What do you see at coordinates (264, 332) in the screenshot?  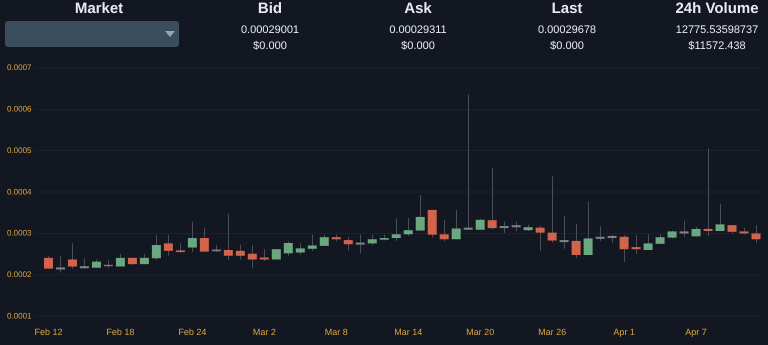 I see `x-tick-label: Mar 2` at bounding box center [264, 332].